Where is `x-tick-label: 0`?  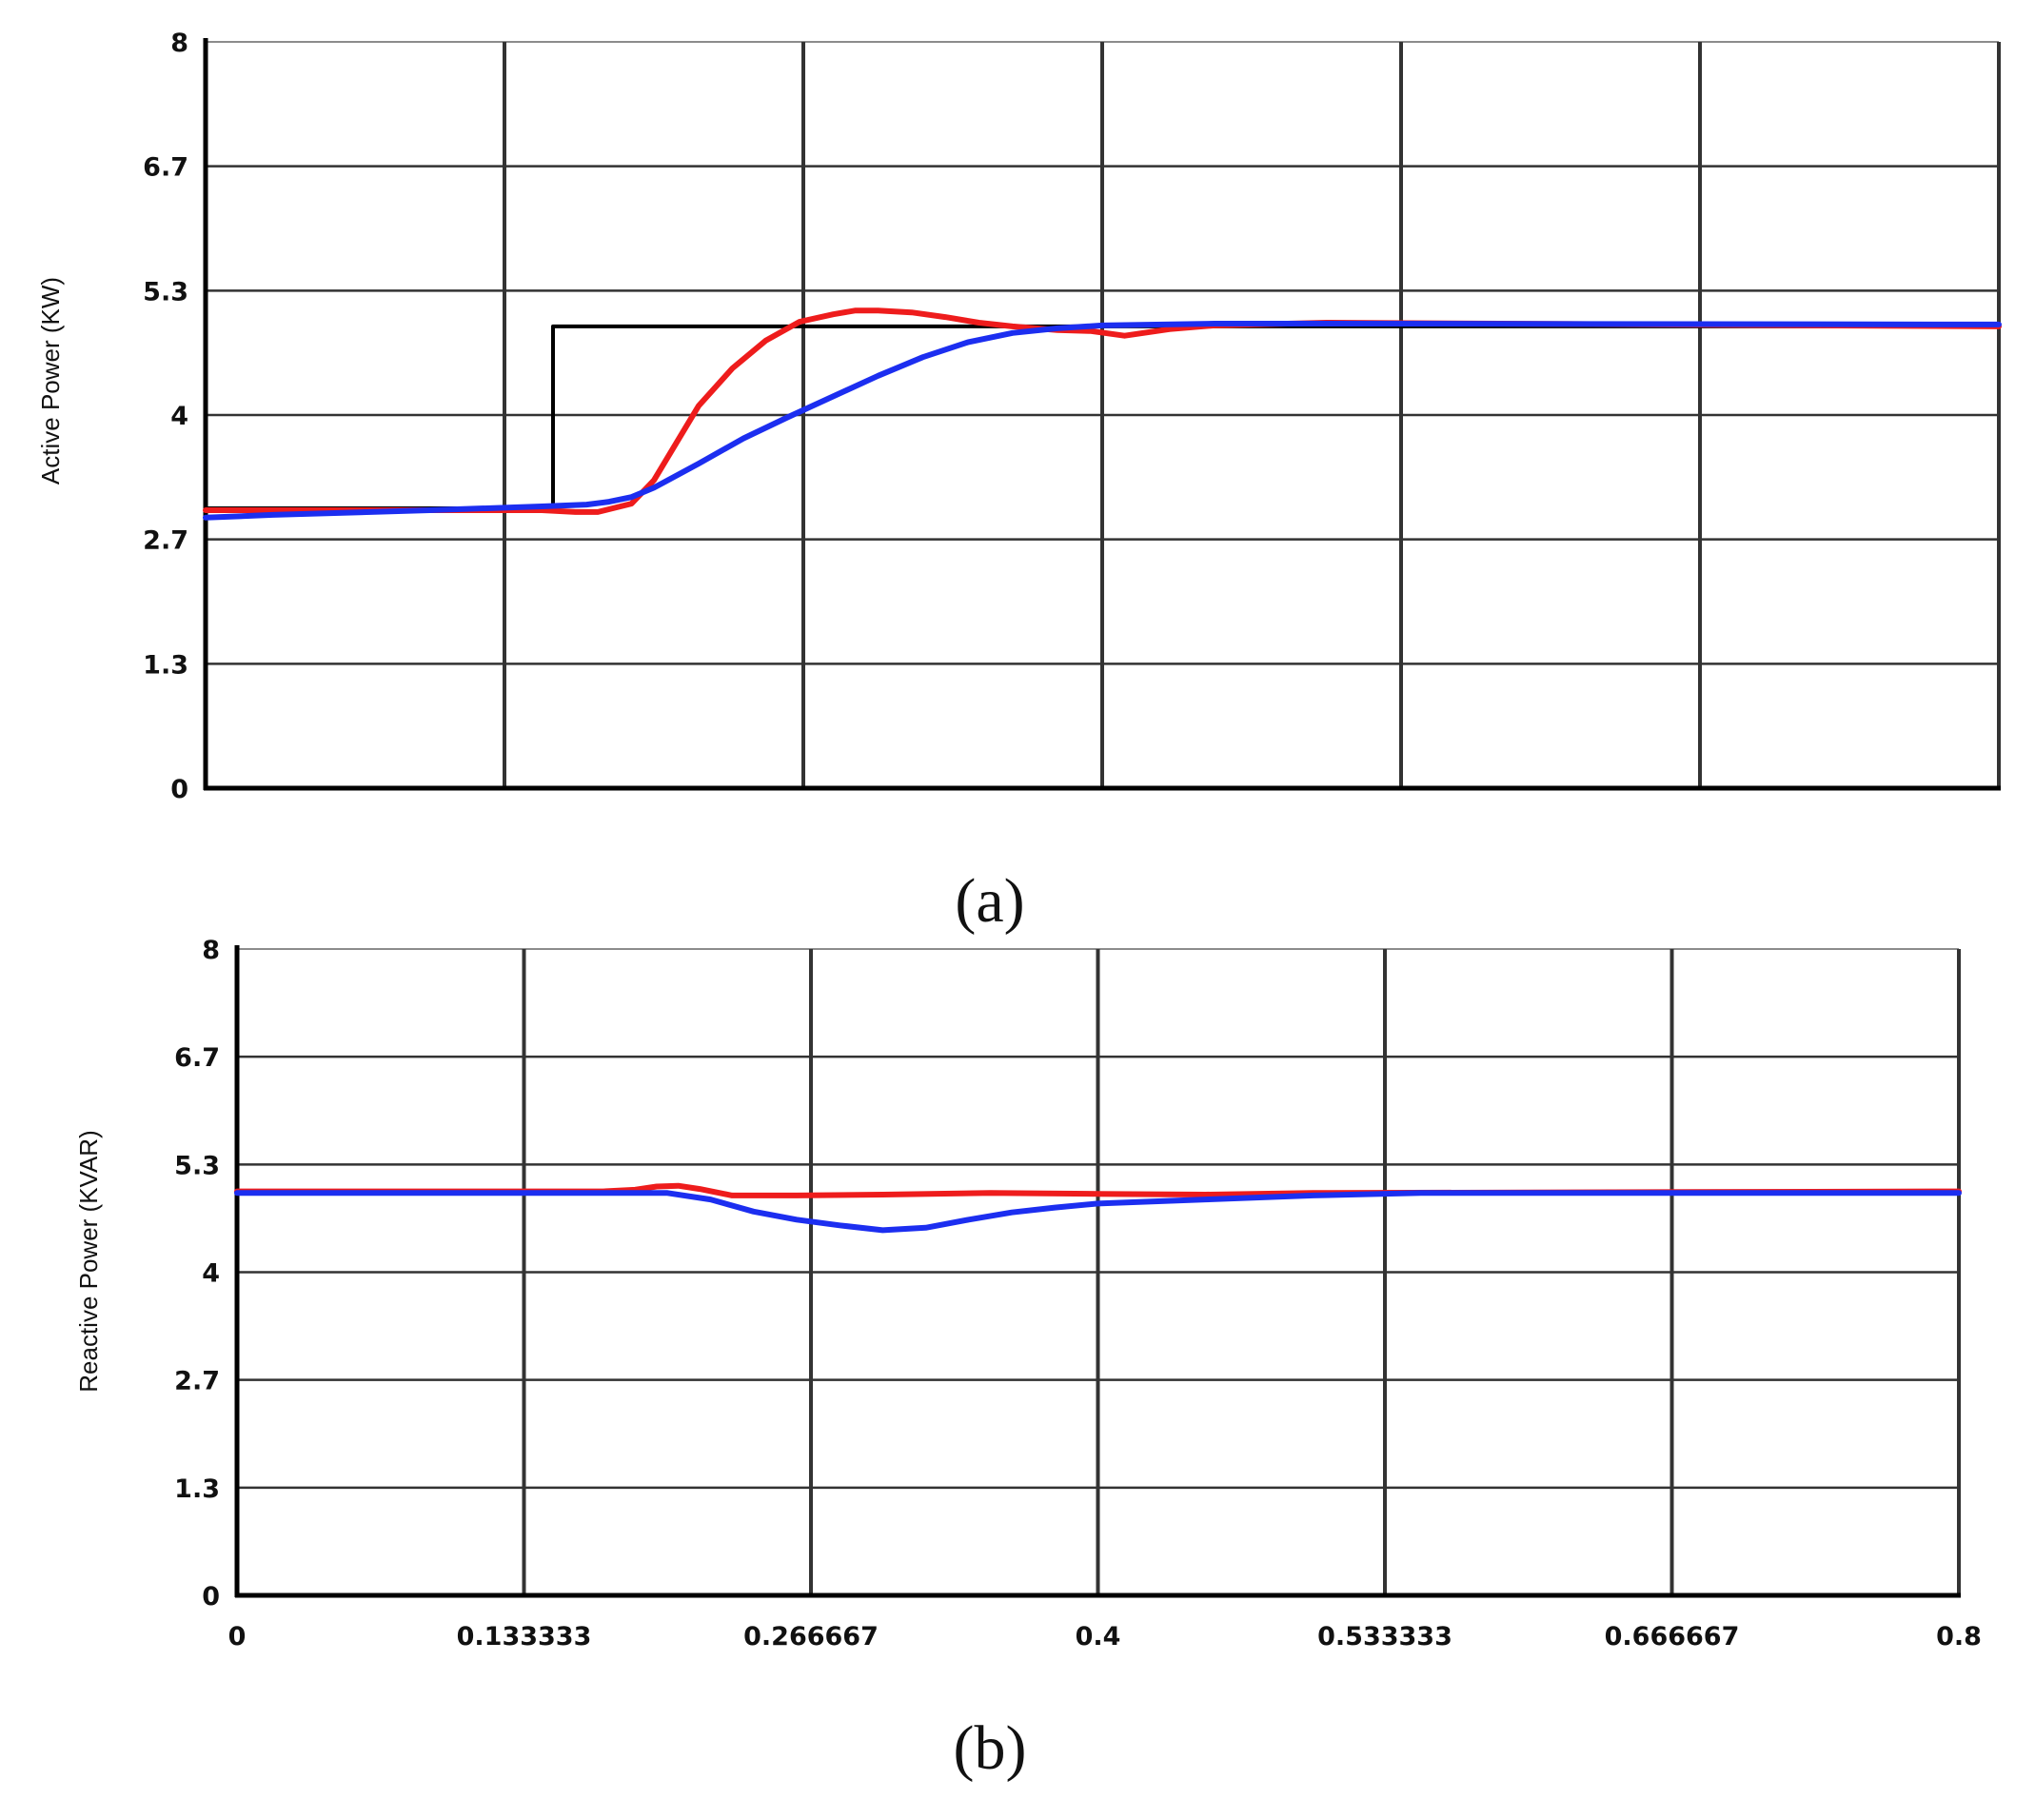
x-tick-label: 0 is located at coordinates (237, 1637).